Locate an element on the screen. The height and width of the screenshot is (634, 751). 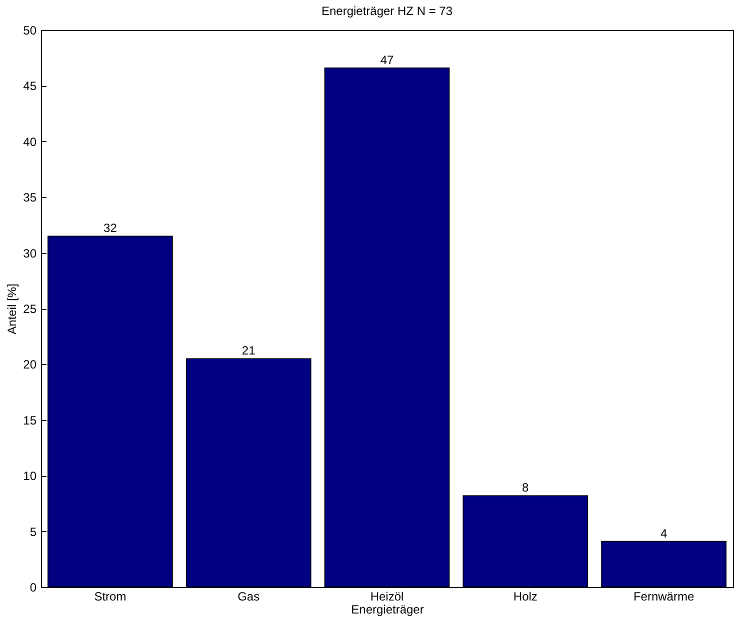
y-tick-label: 10 is located at coordinates (30, 476).